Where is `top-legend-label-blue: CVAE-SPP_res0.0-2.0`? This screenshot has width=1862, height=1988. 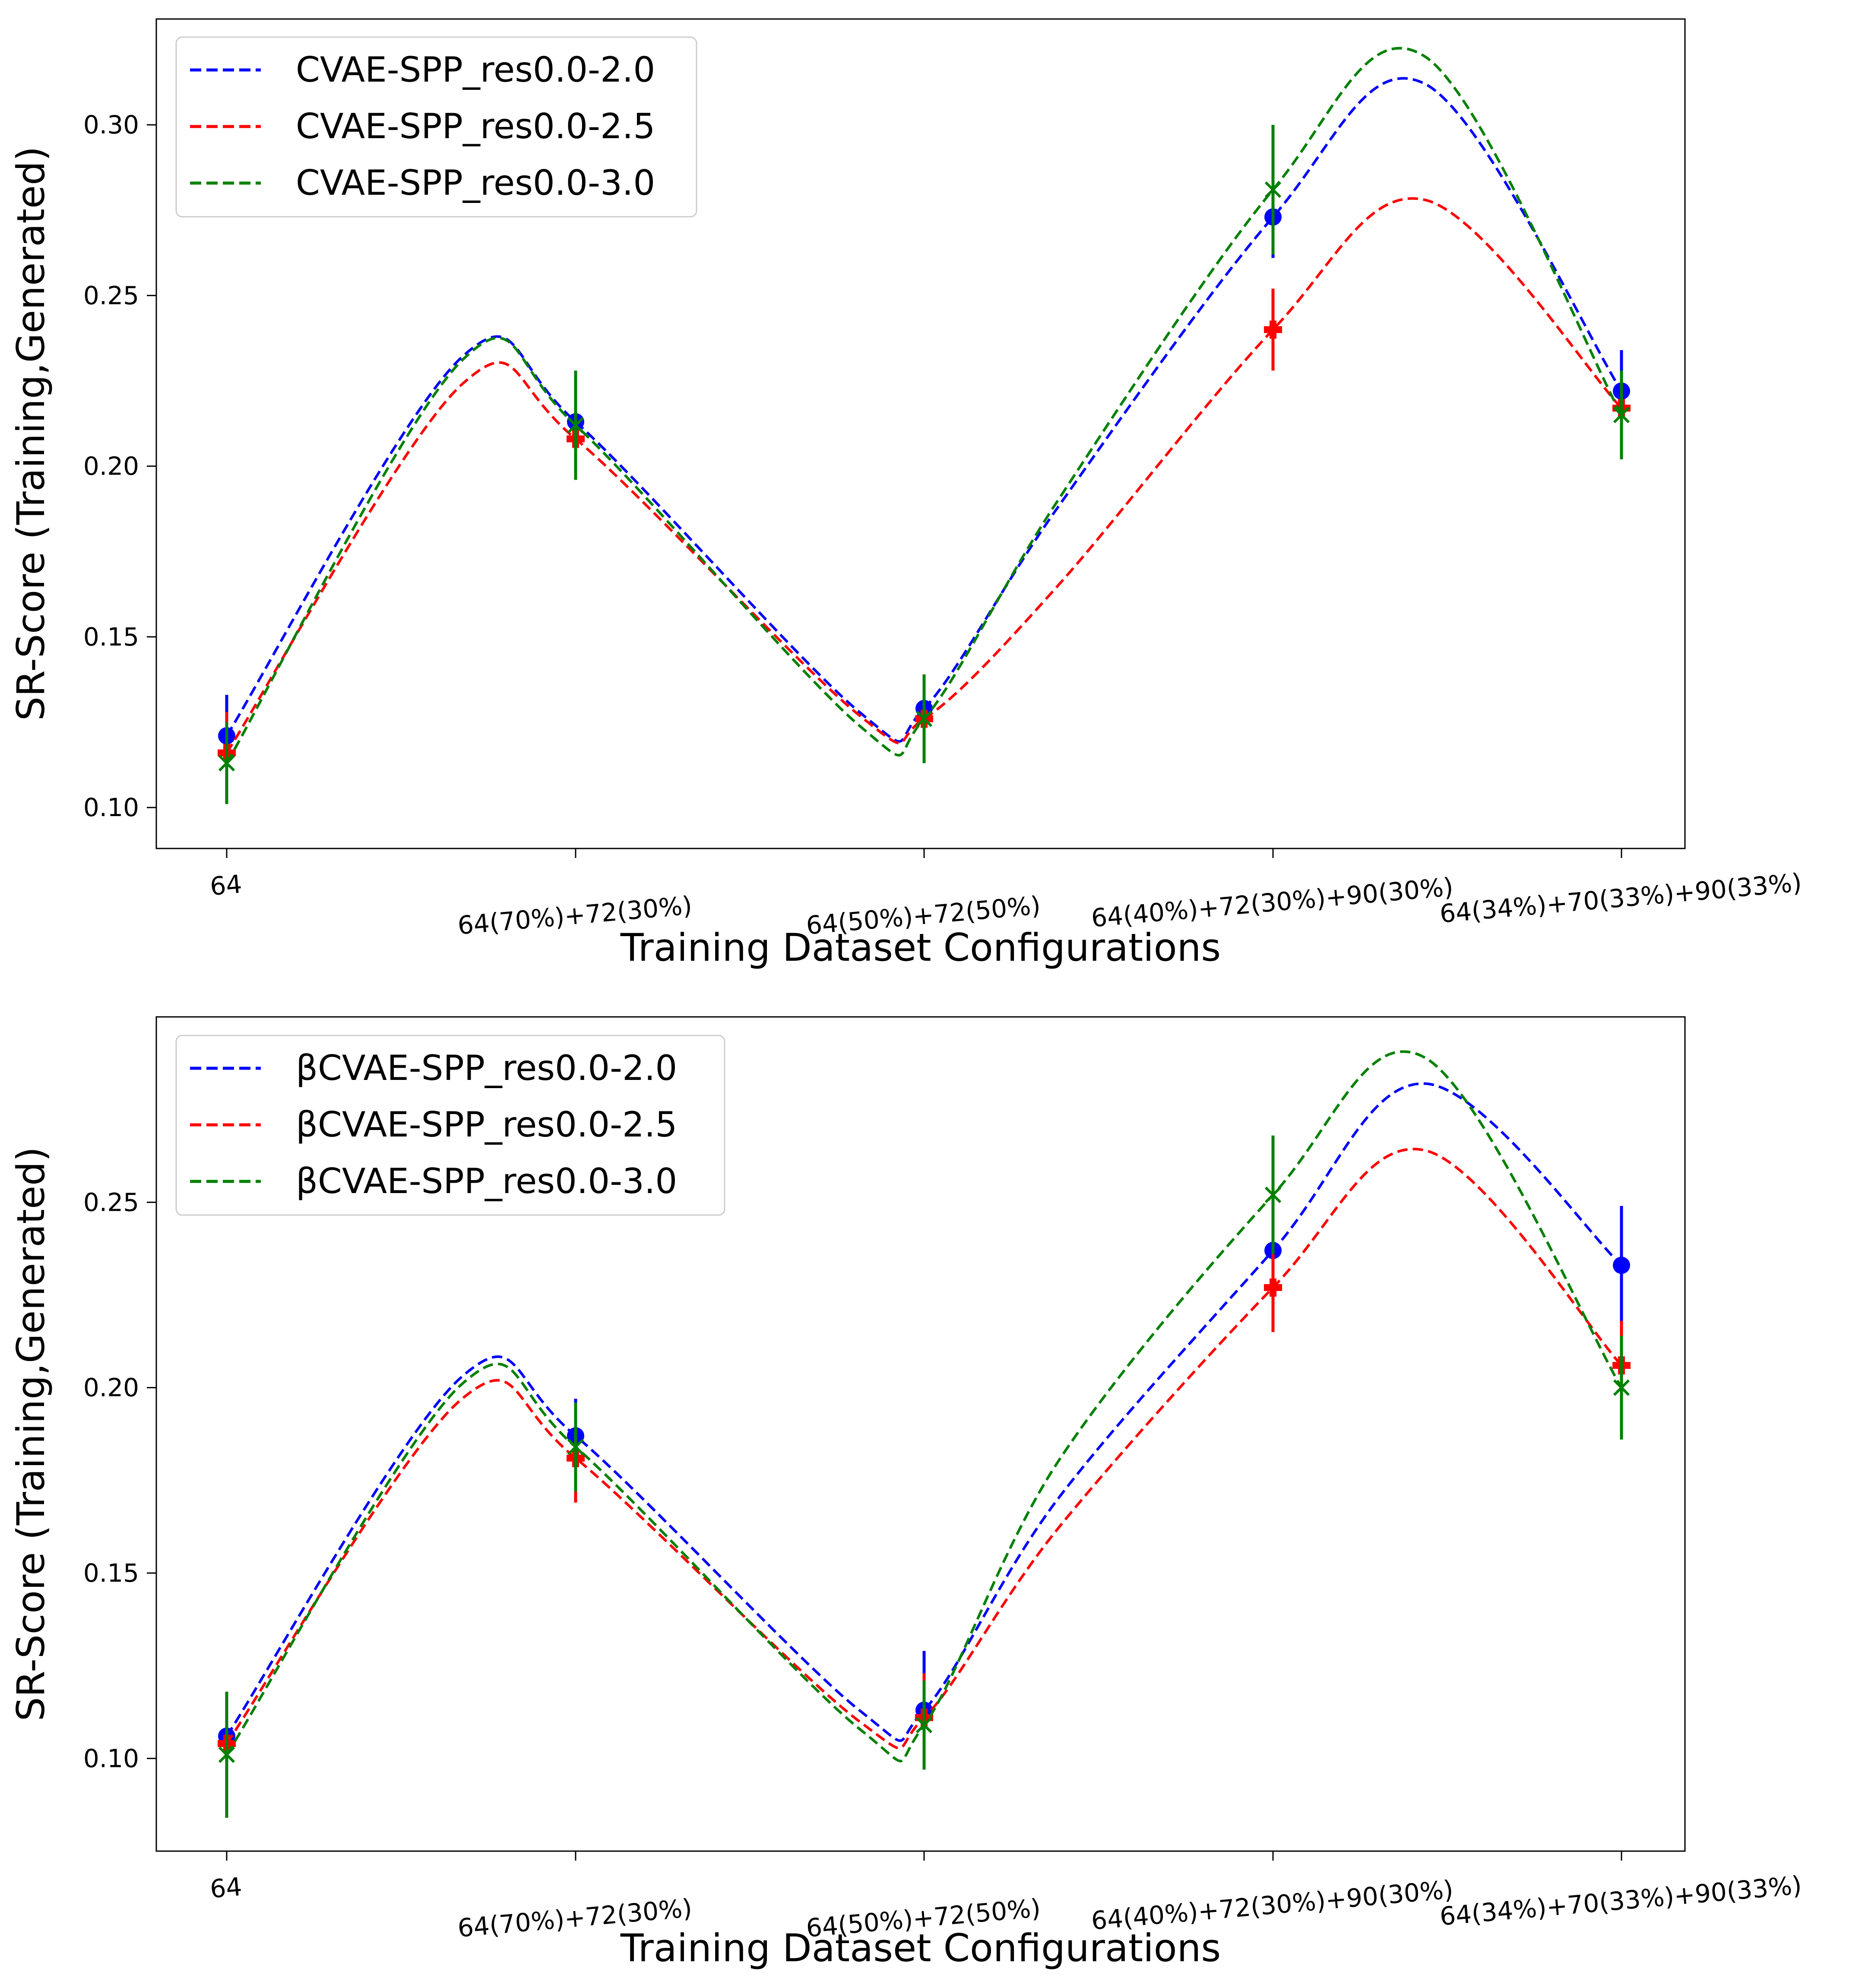
top-legend-label-blue: CVAE-SPP_res0.0-2.0 is located at coordinates (475, 70).